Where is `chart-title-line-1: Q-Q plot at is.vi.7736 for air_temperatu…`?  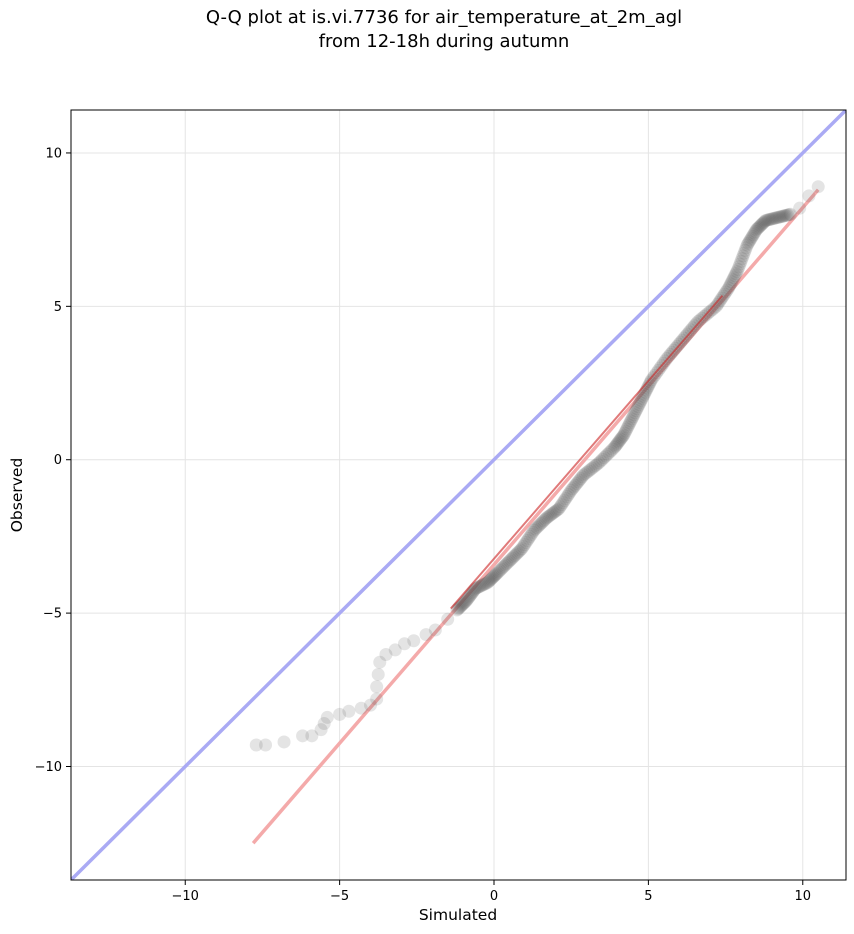
chart-title-line-1: Q-Q plot at is.vi.7736 for air_temperatu… is located at coordinates (444, 17).